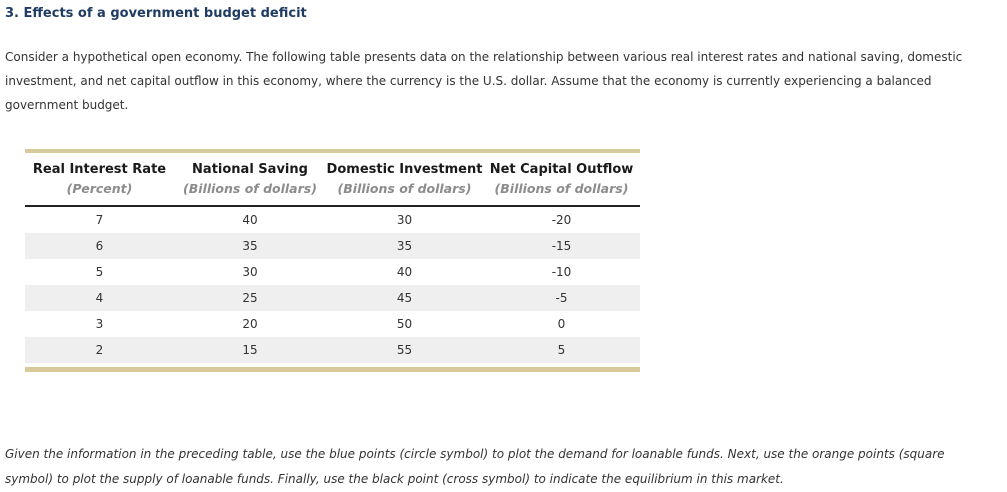 Image resolution: width=1007 pixels, height=492 pixels. What do you see at coordinates (561, 324) in the screenshot?
I see `table-cell: 0` at bounding box center [561, 324].